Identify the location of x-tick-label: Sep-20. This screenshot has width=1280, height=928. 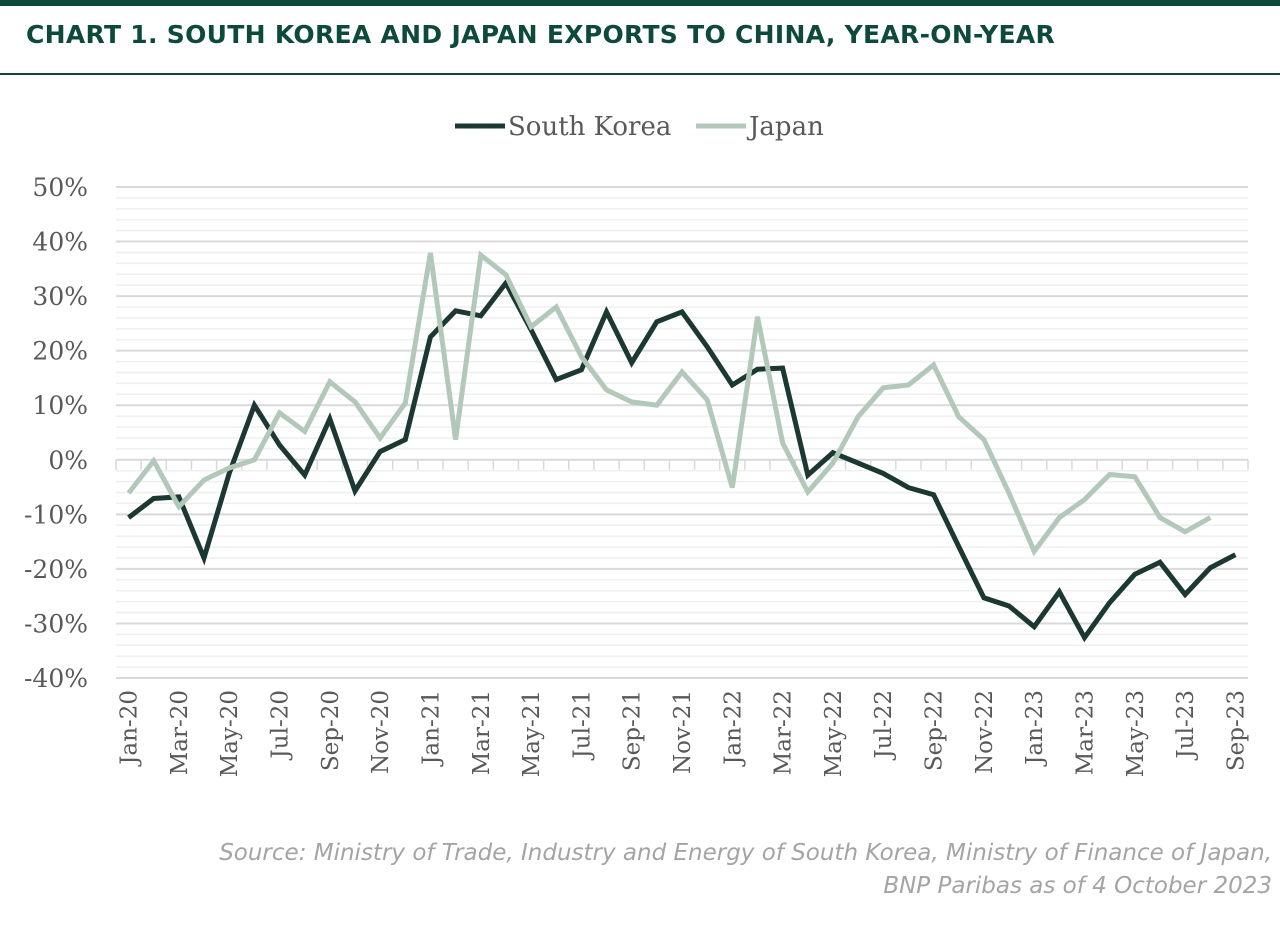
(331, 730).